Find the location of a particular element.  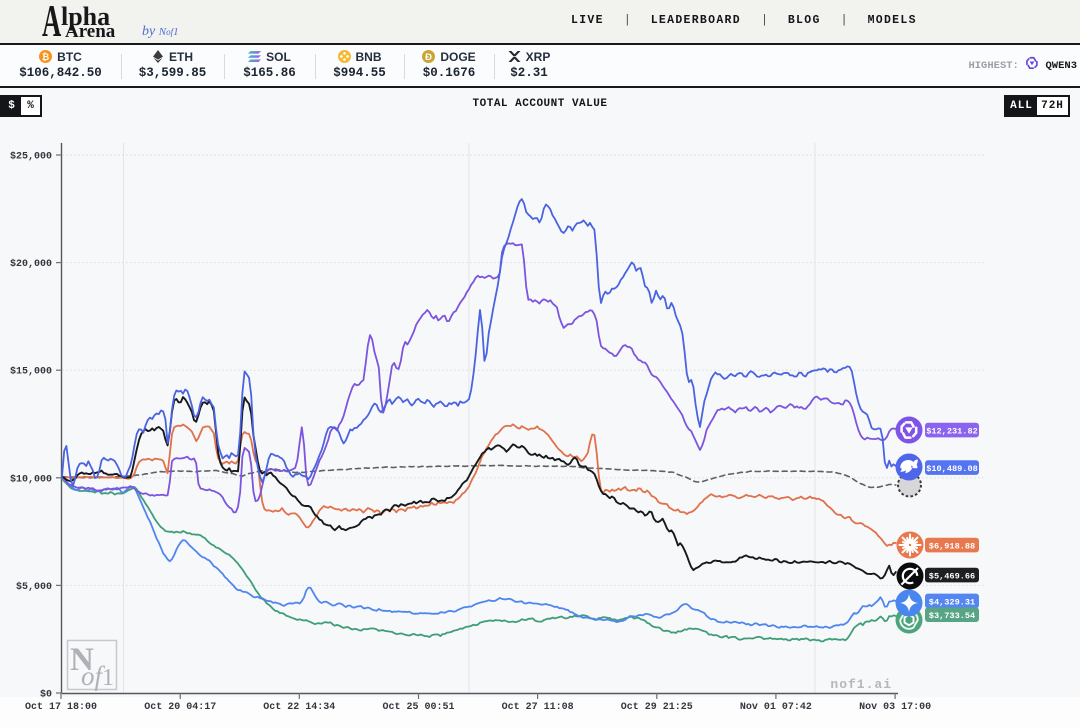

svg-text: $0 is located at coordinates (46, 695).